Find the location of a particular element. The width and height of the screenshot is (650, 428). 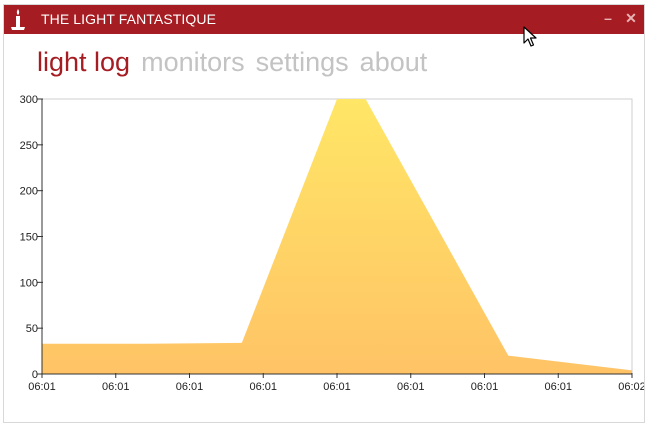

x-tick-label: 06:02 is located at coordinates (631, 387).